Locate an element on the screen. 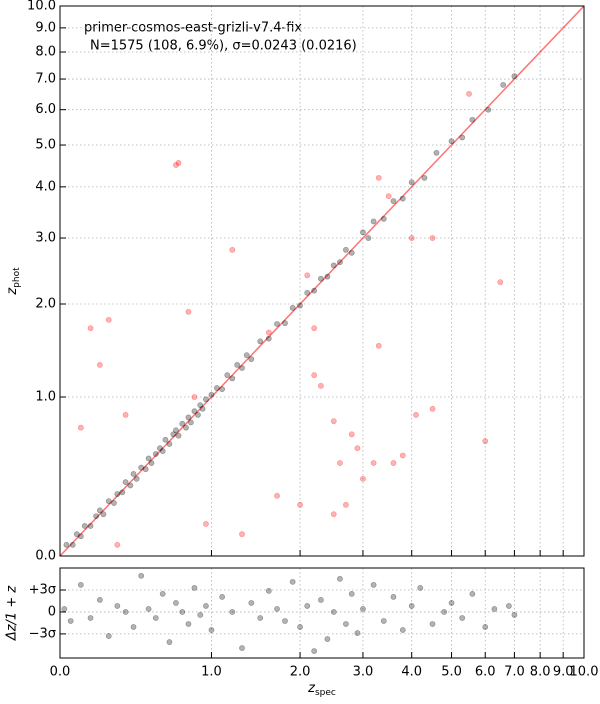 The width and height of the screenshot is (600, 704). y-tick-label: −3σ is located at coordinates (42, 633).